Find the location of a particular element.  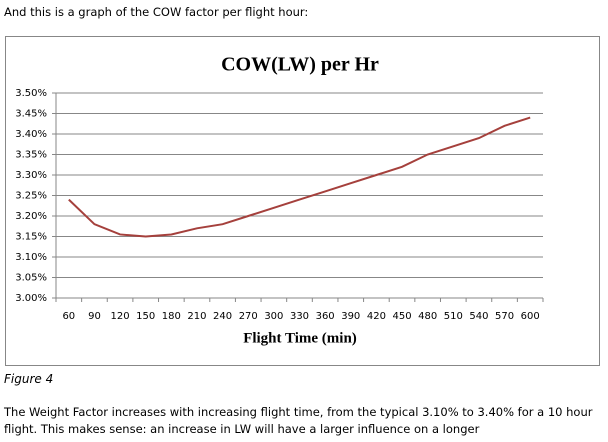

y-tick-label: 3.40% is located at coordinates (31, 134).